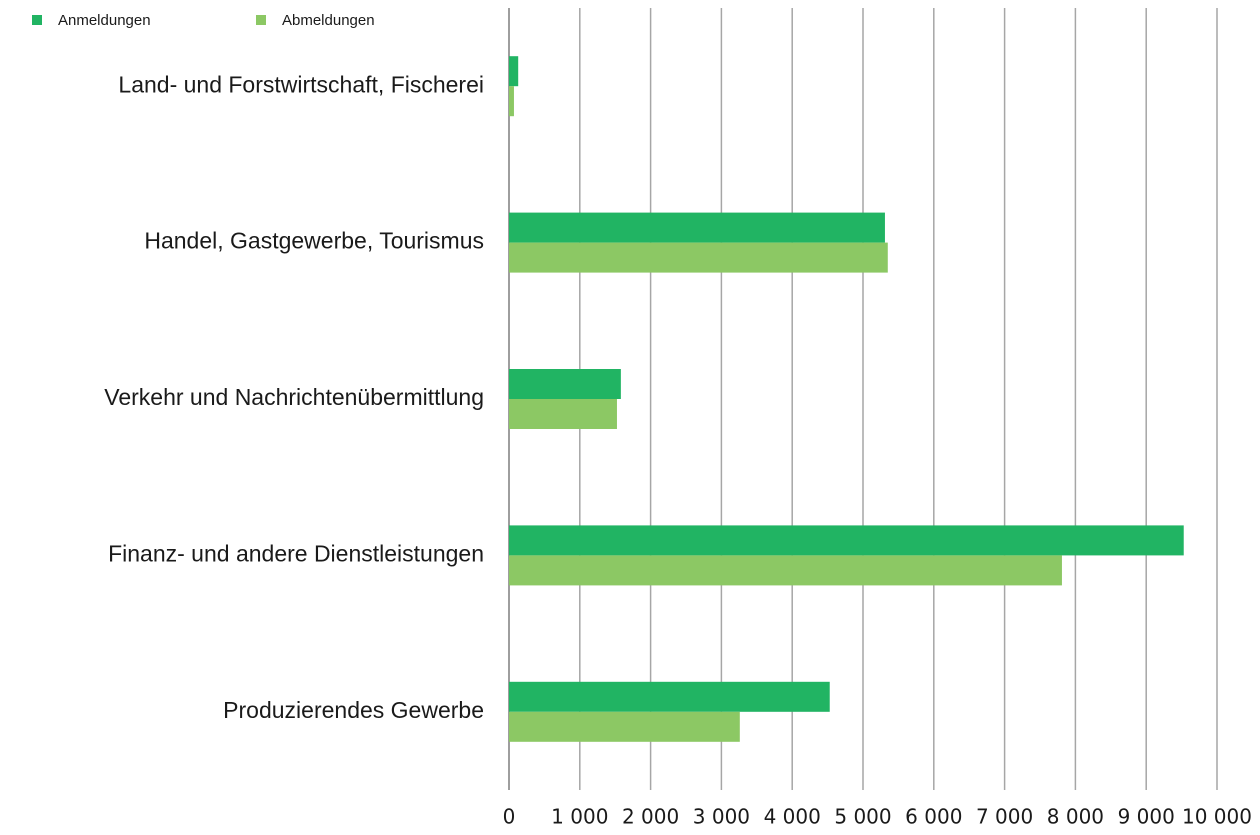 The height and width of the screenshot is (835, 1260). Describe the element at coordinates (933, 817) in the screenshot. I see `x-tick-label: 6 000` at that location.